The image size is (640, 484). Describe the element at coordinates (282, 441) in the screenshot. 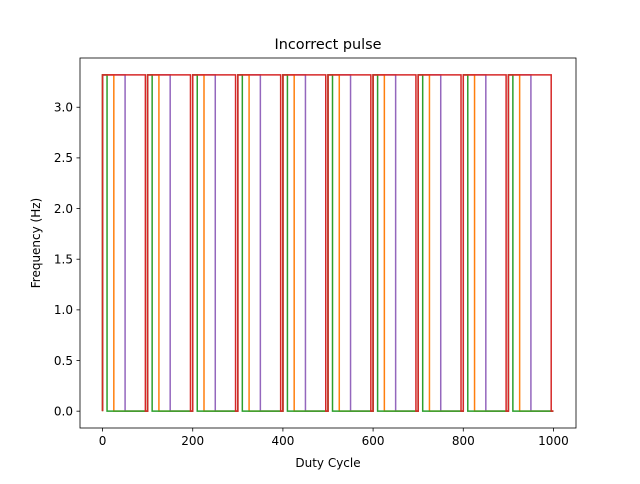

I see `x-tick-label: 400` at that location.